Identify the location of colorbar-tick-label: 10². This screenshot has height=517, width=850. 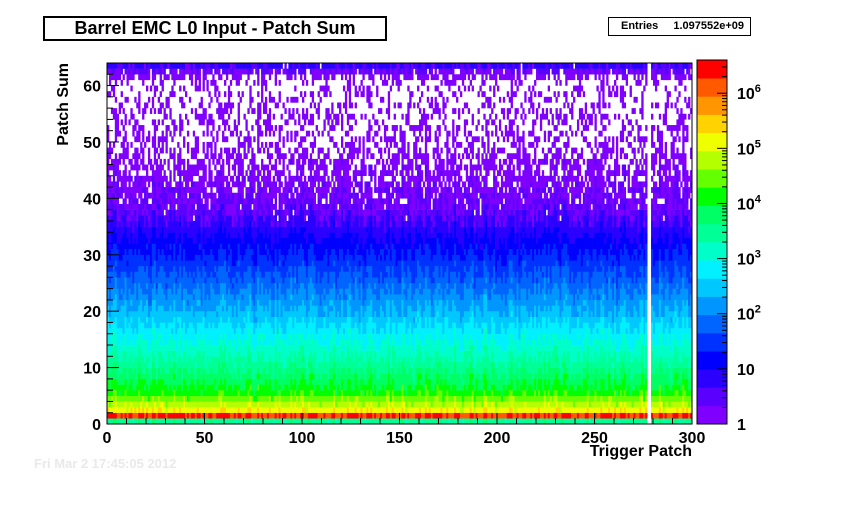
(749, 314).